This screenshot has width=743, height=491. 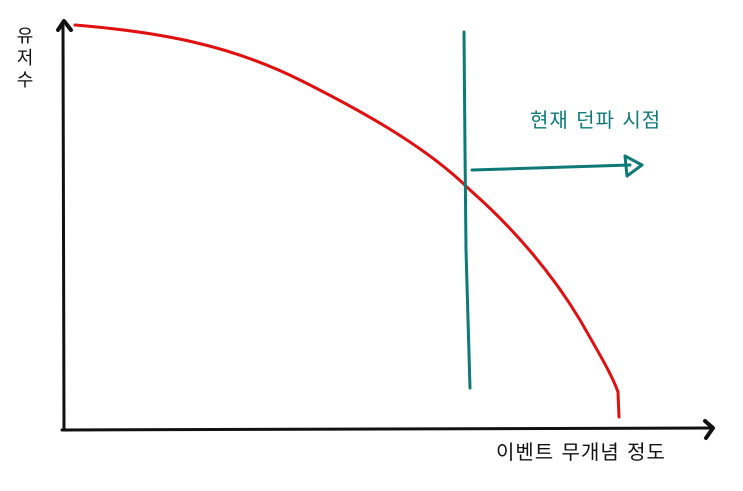 I want to click on current-point-arrowhead, so click(x=633, y=166).